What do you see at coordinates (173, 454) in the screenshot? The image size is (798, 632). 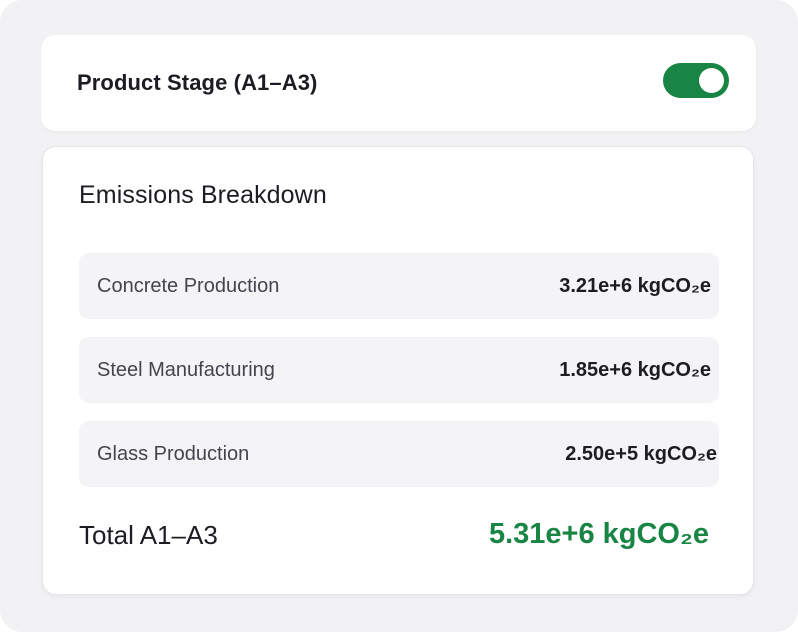 I see `emission-row-label: Glass Production` at bounding box center [173, 454].